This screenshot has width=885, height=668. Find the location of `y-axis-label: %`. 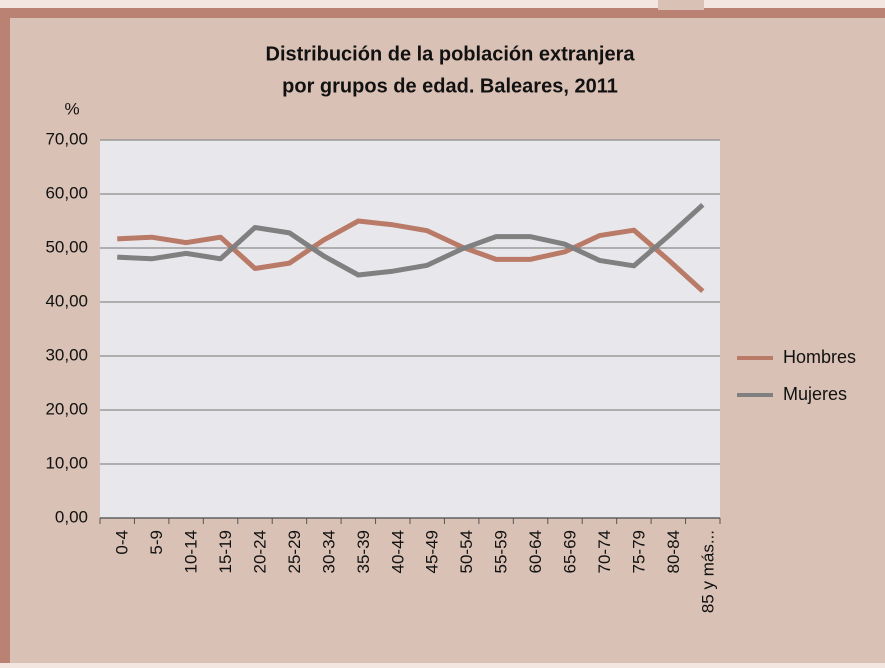

y-axis-label: % is located at coordinates (71, 108).